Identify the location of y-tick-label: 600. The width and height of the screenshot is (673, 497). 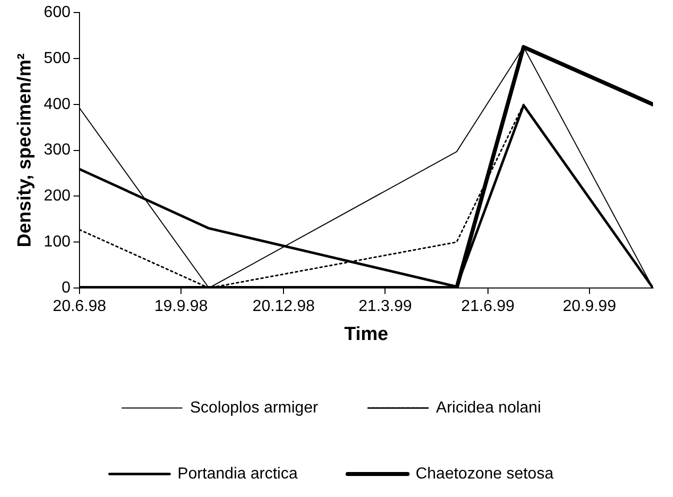
(57, 13).